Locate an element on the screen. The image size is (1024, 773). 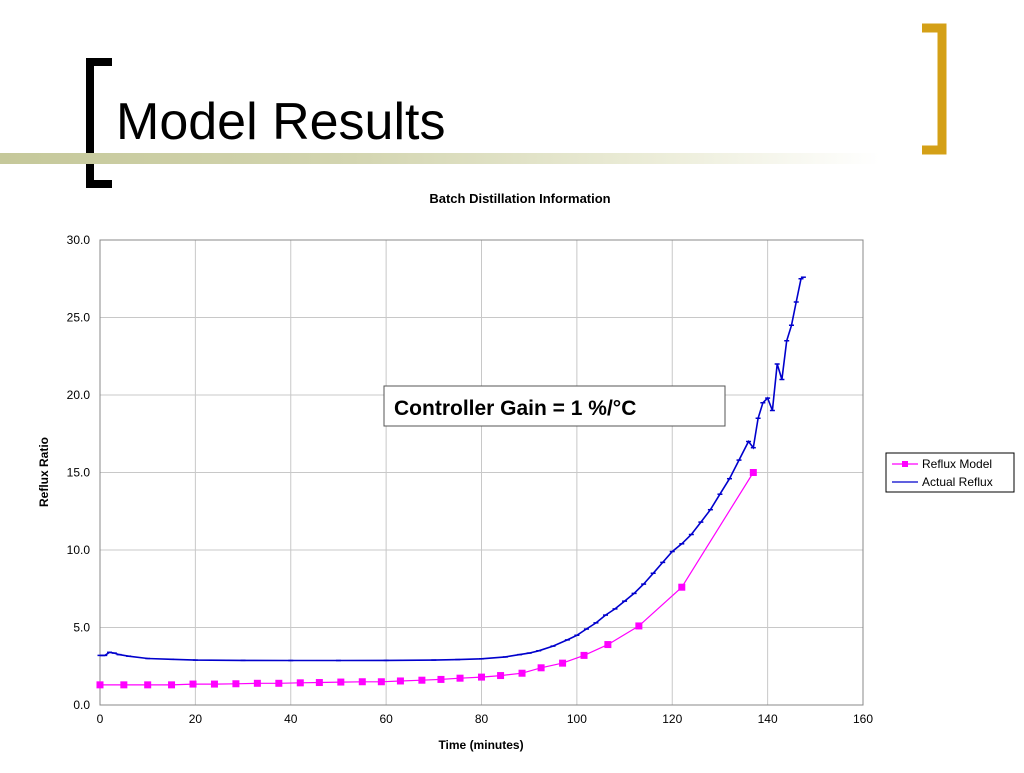
x-tick-label: 80 is located at coordinates (482, 719).